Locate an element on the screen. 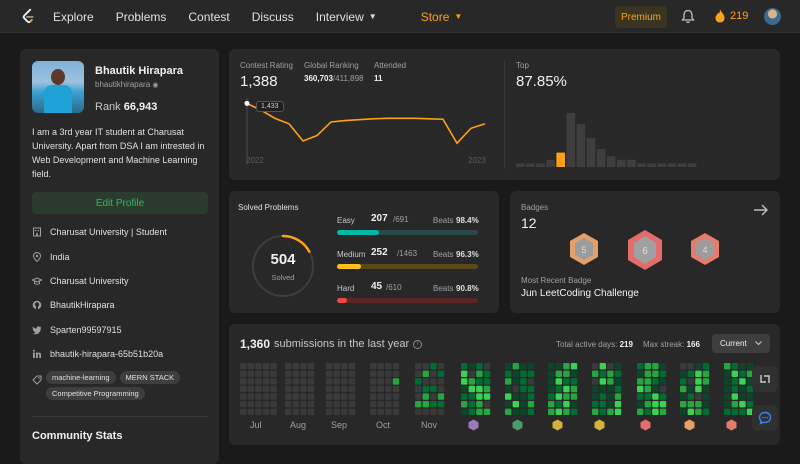 The height and width of the screenshot is (464, 800). nav-problems: Problems is located at coordinates (141, 16).